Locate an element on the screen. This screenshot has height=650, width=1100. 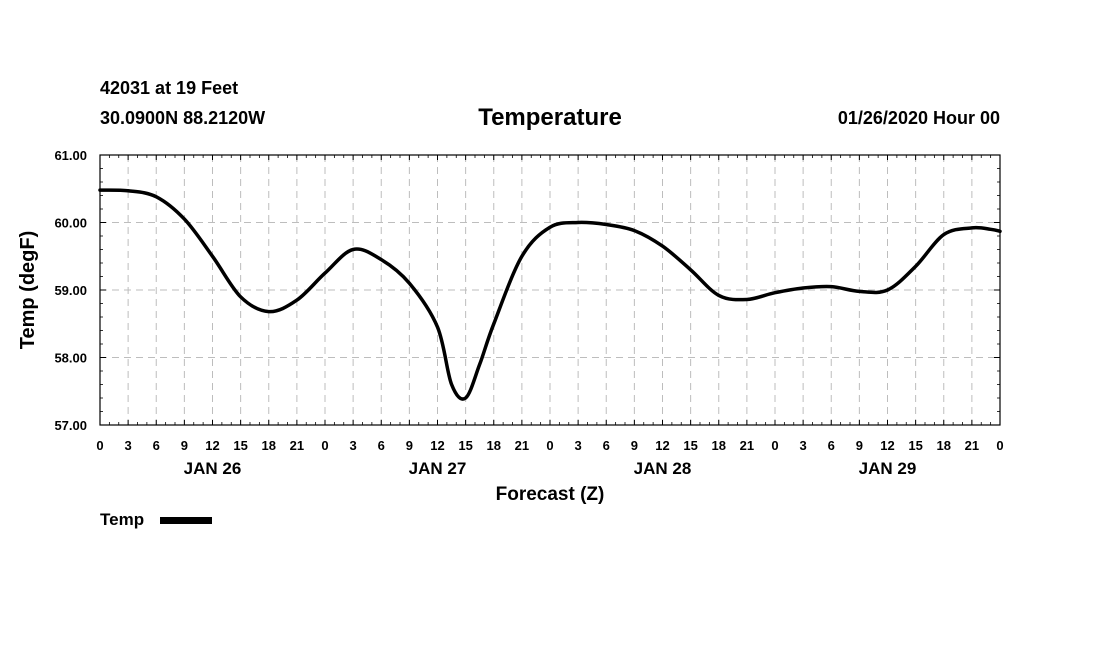
legend-label: Temp is located at coordinates (122, 519).